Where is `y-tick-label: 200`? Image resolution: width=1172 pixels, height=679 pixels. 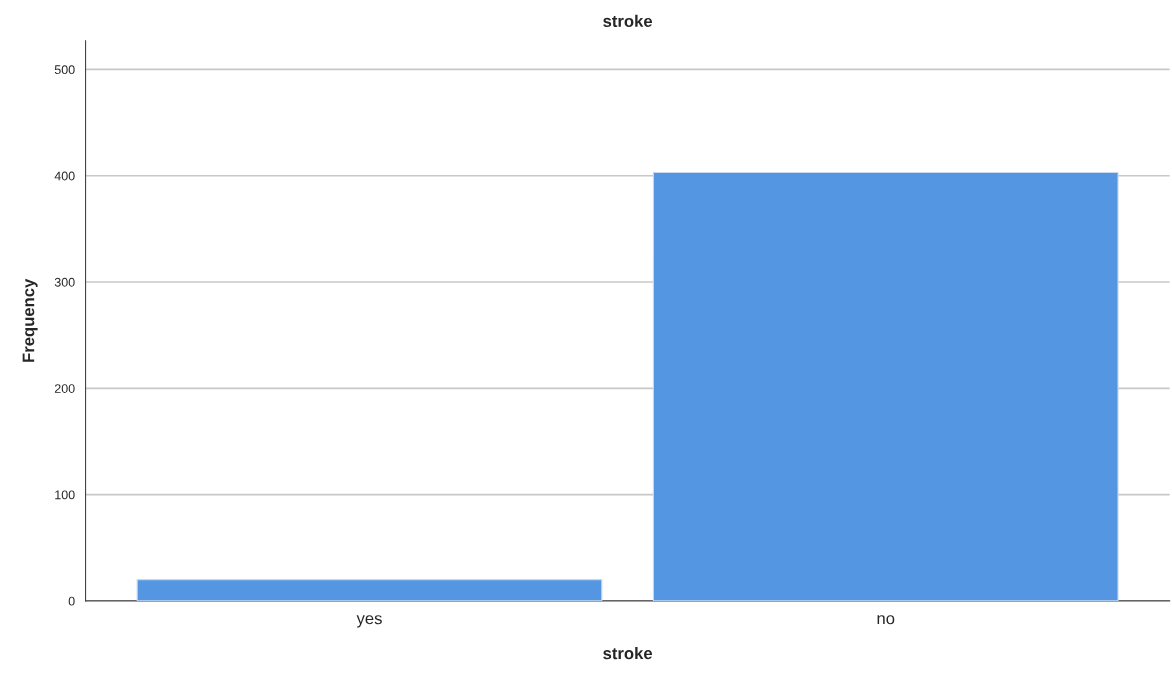 y-tick-label: 200 is located at coordinates (64, 388).